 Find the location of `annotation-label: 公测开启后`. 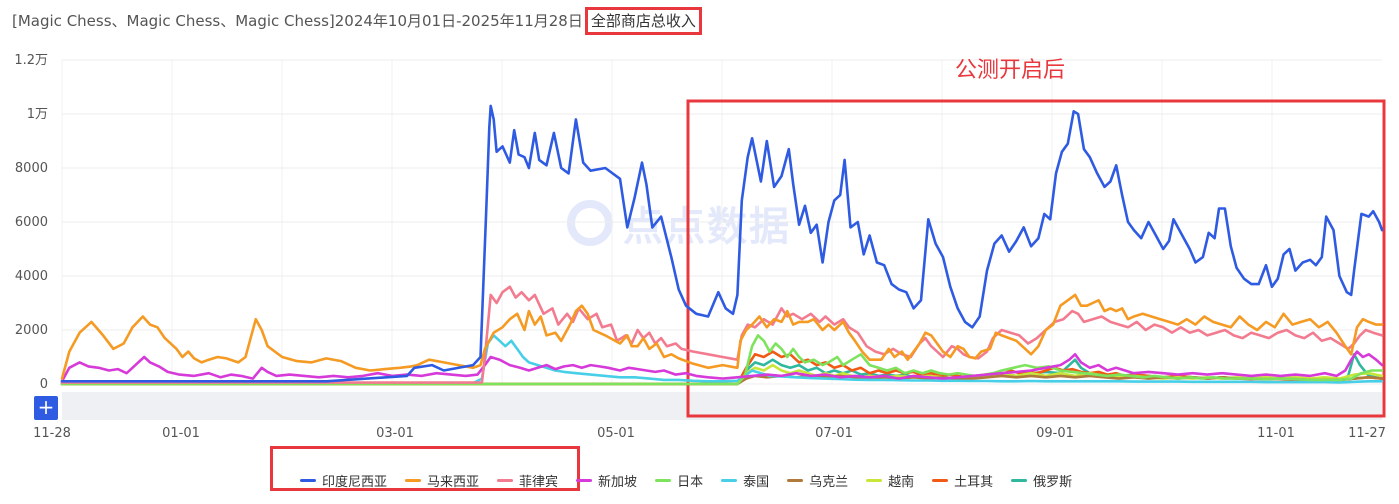

annotation-label: 公测开启后 is located at coordinates (1010, 70).